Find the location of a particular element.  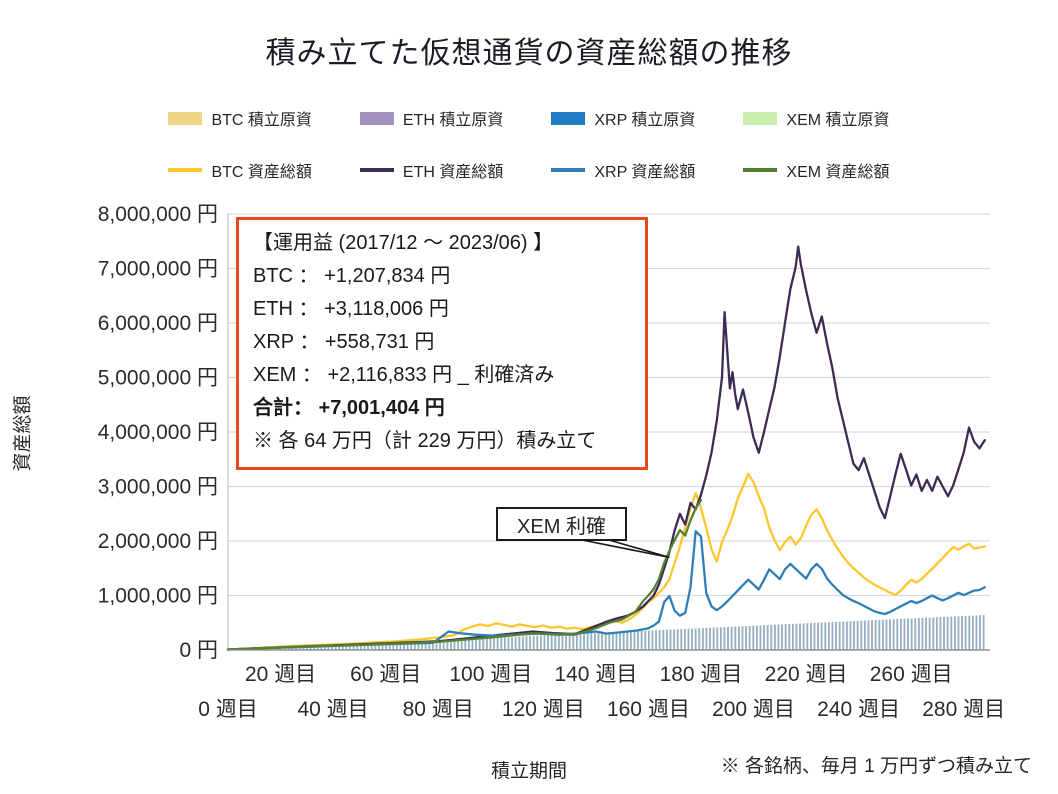

y-tick-label: 8,000,000 円 is located at coordinates (158, 214).